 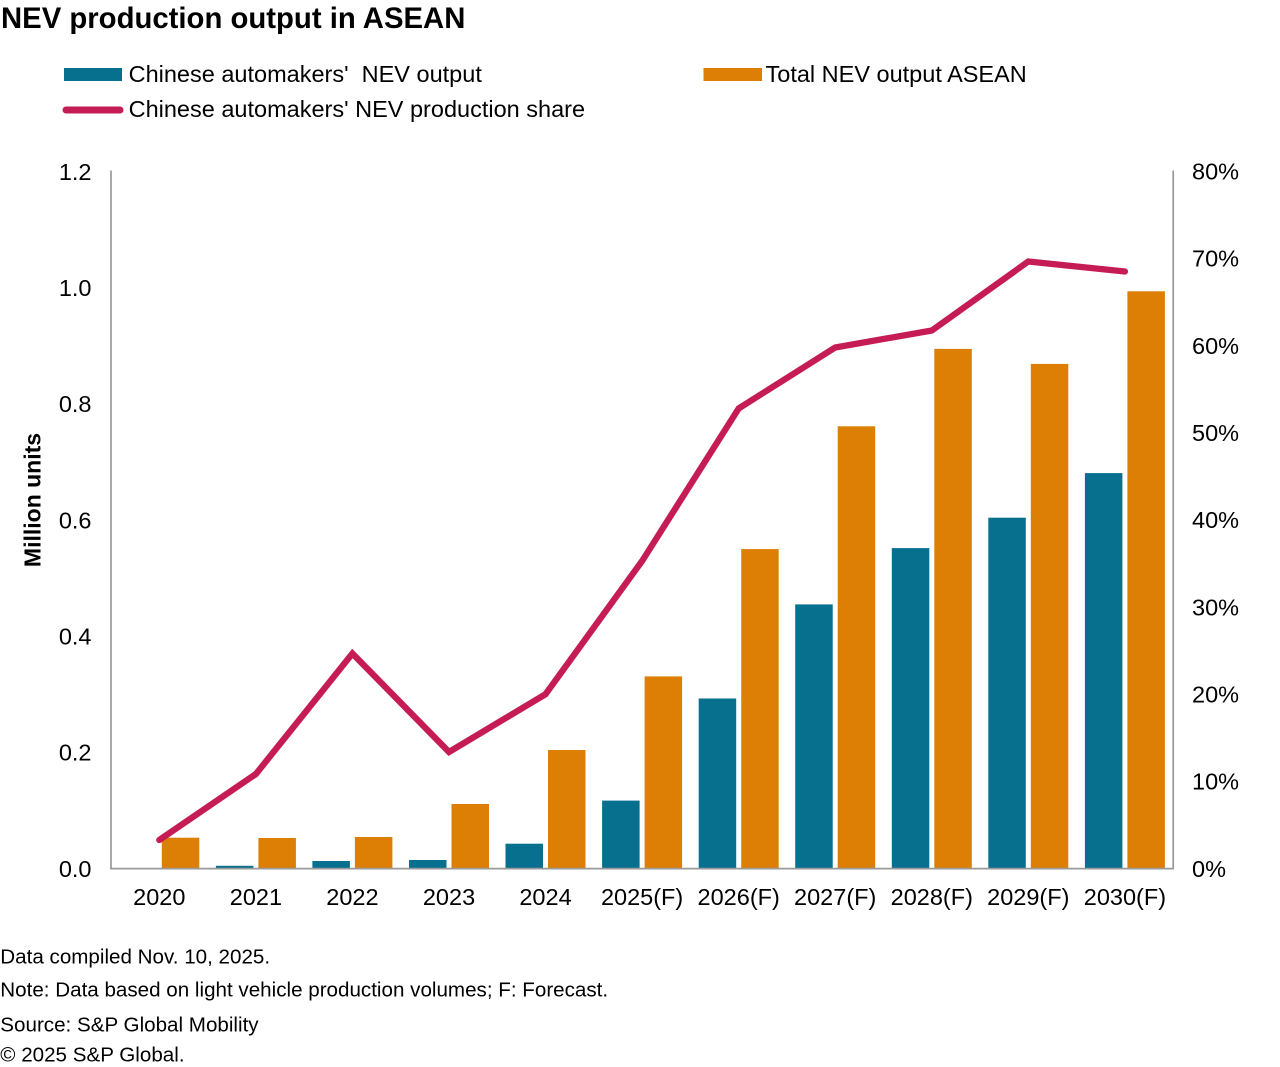 What do you see at coordinates (306, 74) in the screenshot?
I see `svg-text:Chinese automakers' NEV outpu: Chinese automakers' NEV output` at bounding box center [306, 74].